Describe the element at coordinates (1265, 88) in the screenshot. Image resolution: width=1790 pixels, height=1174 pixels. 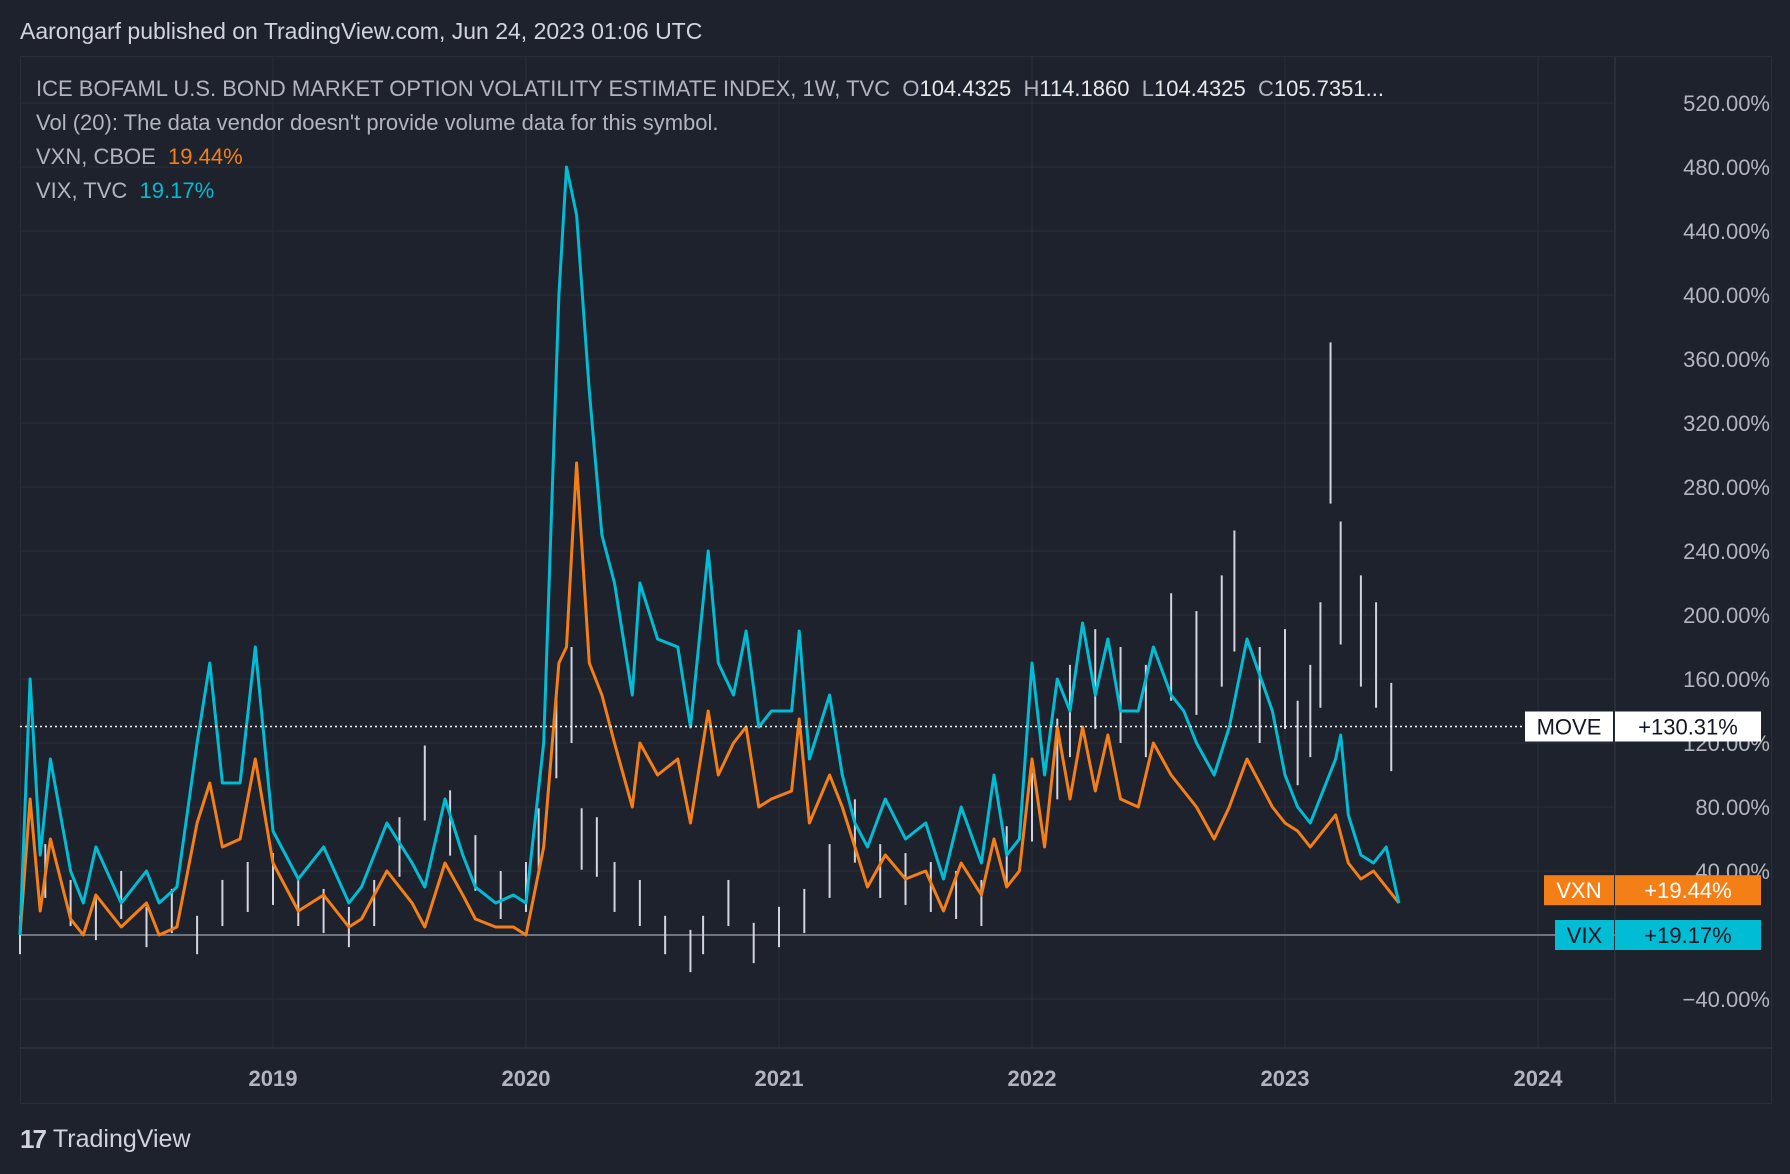
I see `legend-c-label: C` at that location.